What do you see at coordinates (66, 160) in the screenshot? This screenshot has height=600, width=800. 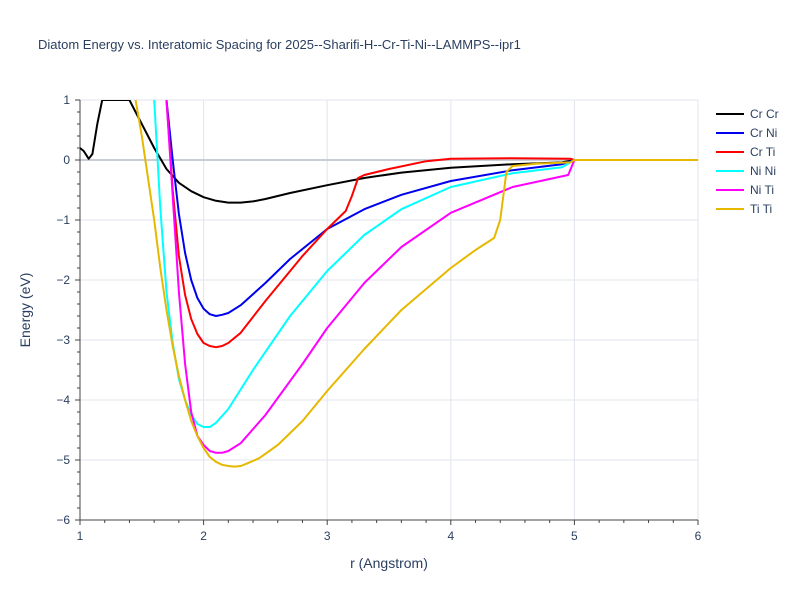 I see `y-tick-label: 0` at bounding box center [66, 160].